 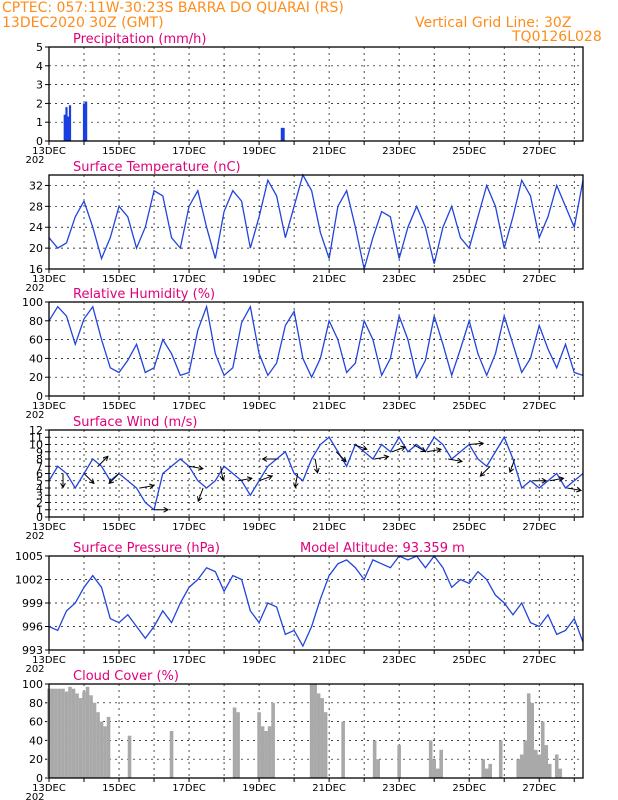 What do you see at coordinates (36, 358) in the screenshot?
I see `y-tick-label: 40` at bounding box center [36, 358].